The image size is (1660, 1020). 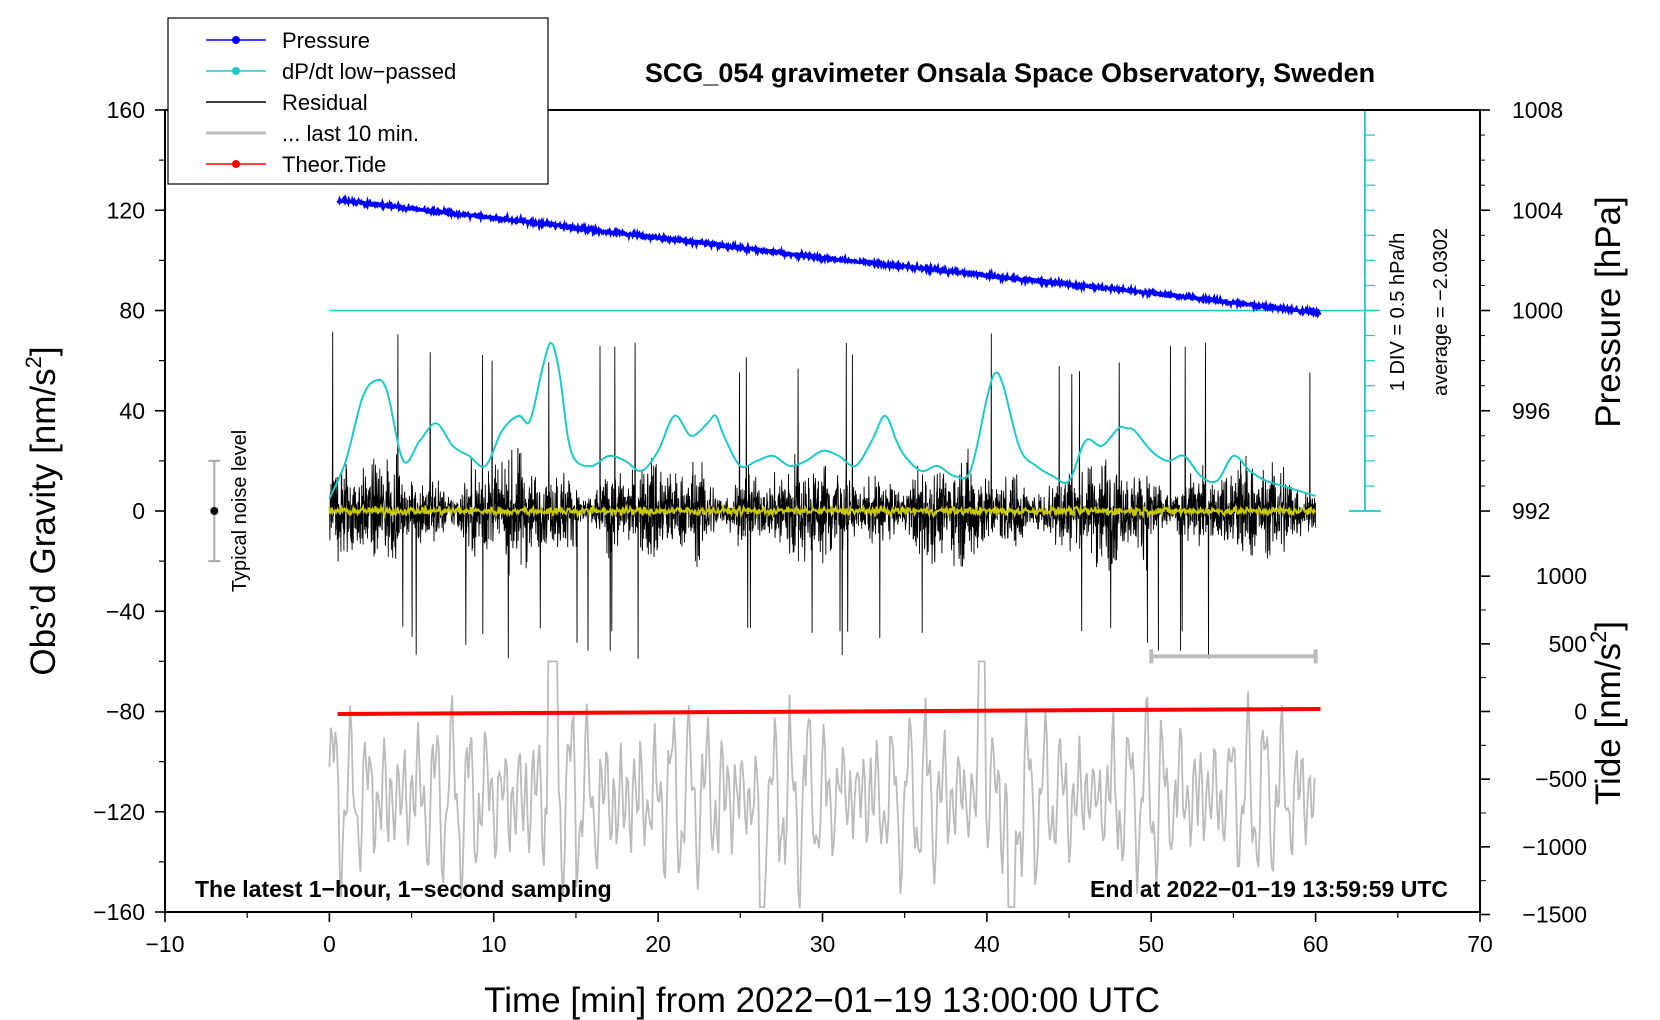 What do you see at coordinates (126, 210) in the screenshot?
I see `y-tick-label: 120` at bounding box center [126, 210].